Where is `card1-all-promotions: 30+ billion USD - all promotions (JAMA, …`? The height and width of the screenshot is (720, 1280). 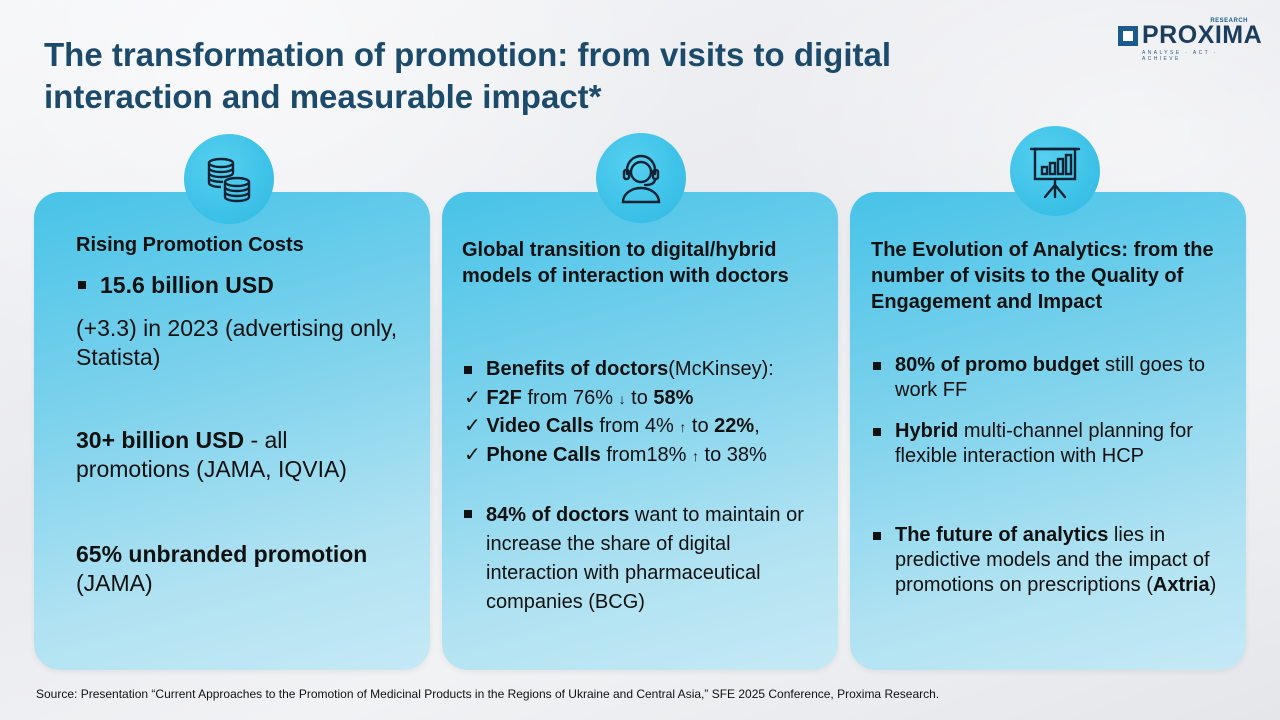 card1-all-promotions: 30+ billion USD - all promotions (JAMA, … is located at coordinates (211, 454).